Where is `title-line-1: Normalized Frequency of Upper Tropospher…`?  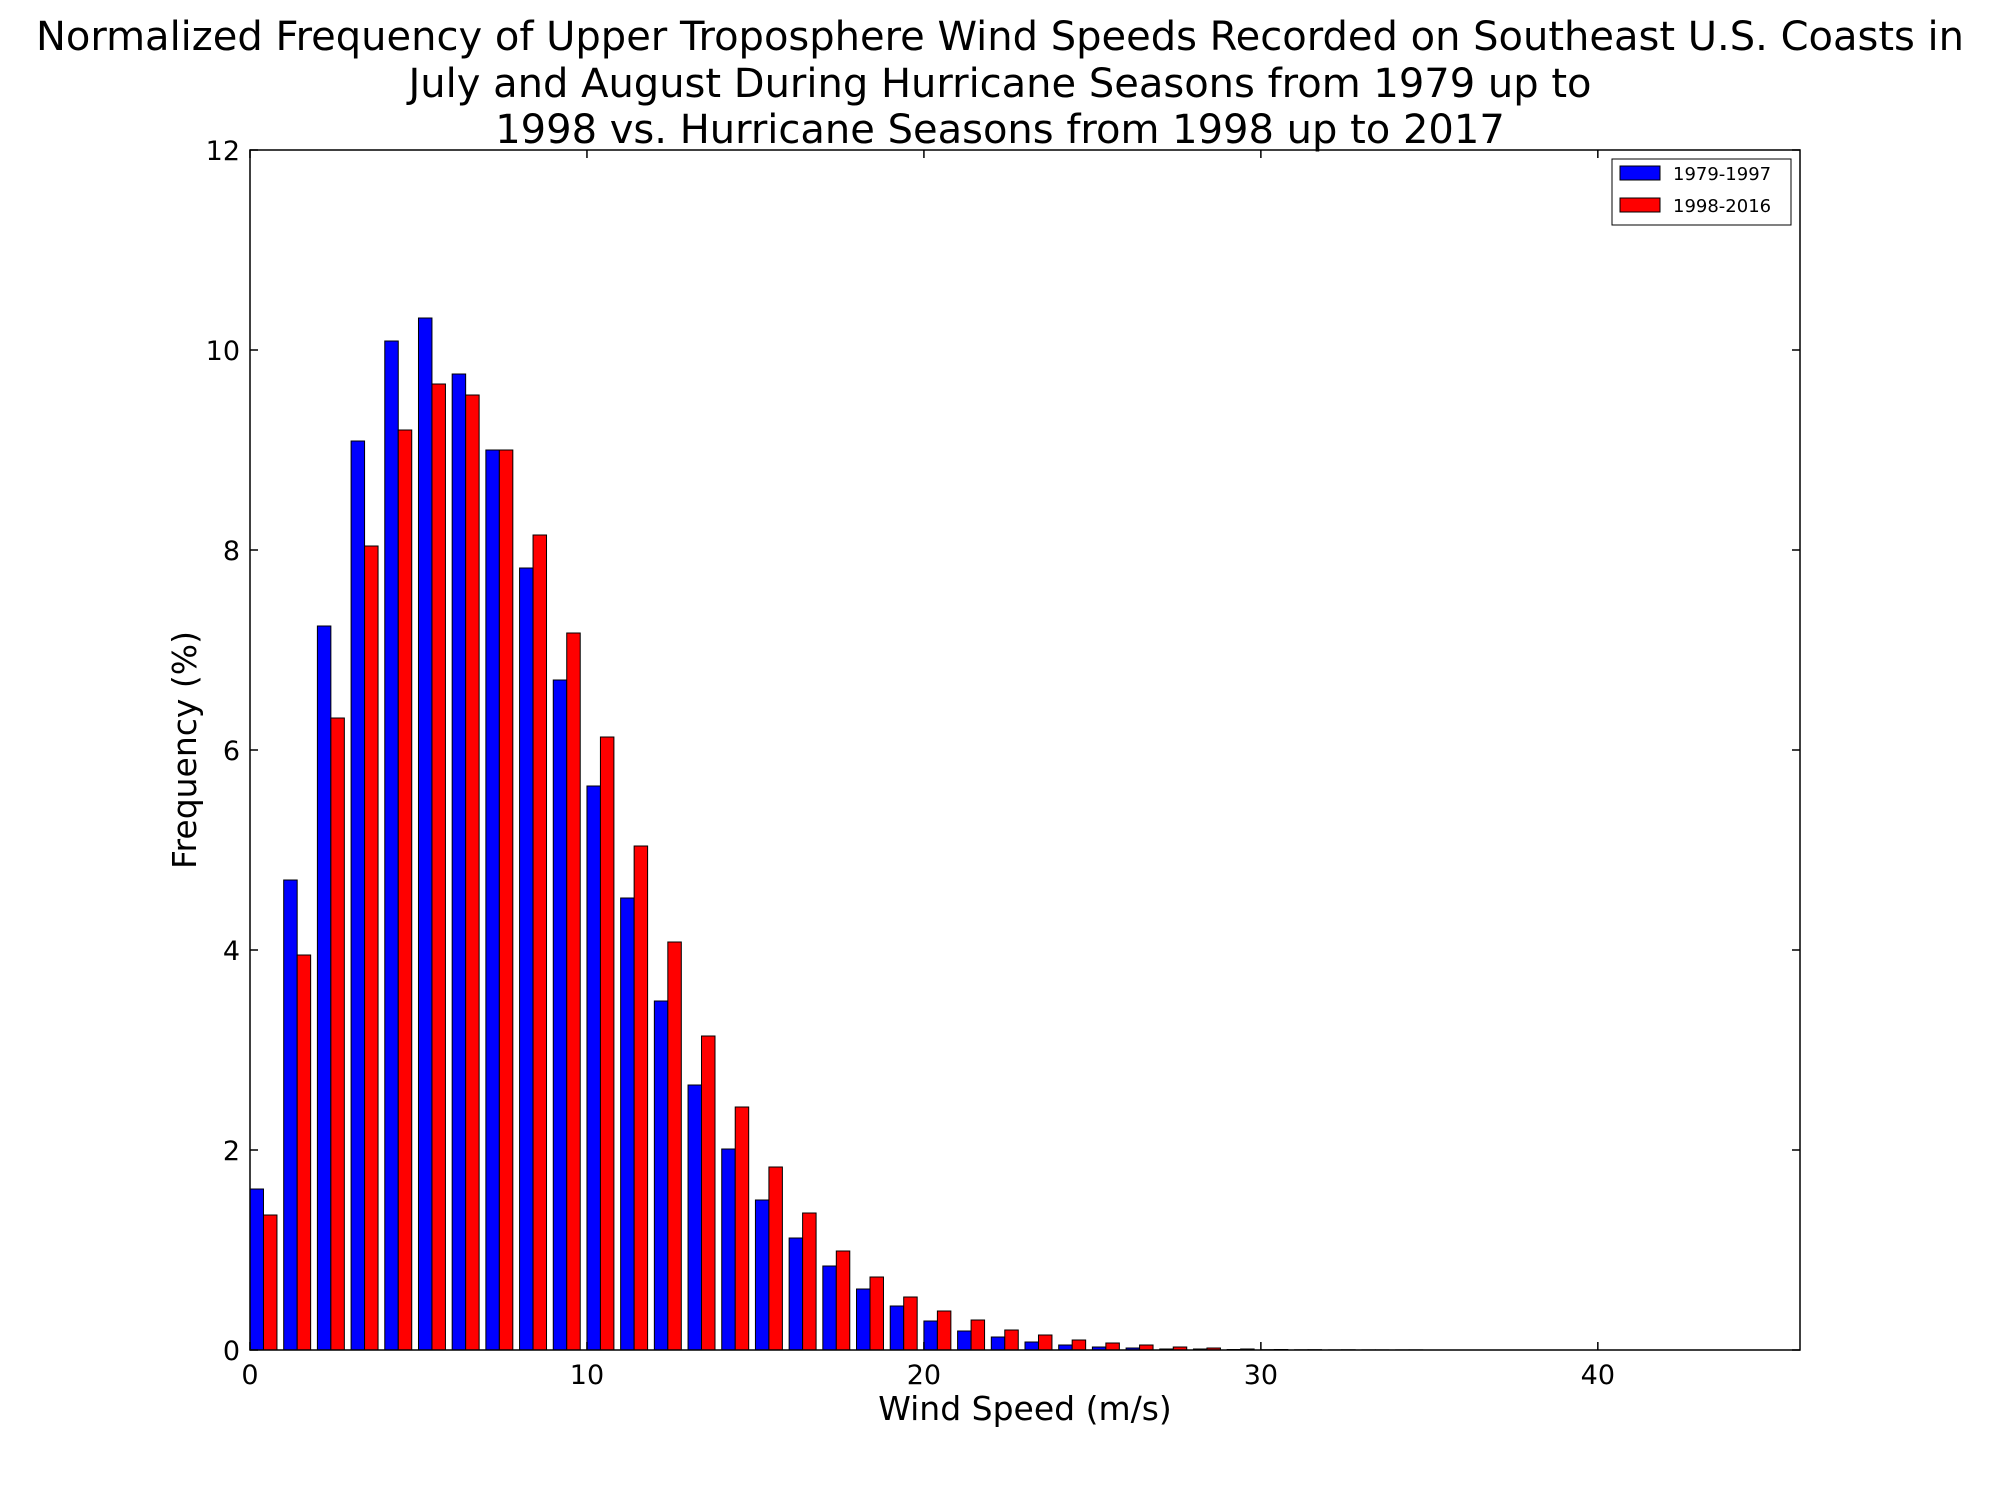 title-line-1: Normalized Frequency of Upper Tropospher… is located at coordinates (1000, 37).